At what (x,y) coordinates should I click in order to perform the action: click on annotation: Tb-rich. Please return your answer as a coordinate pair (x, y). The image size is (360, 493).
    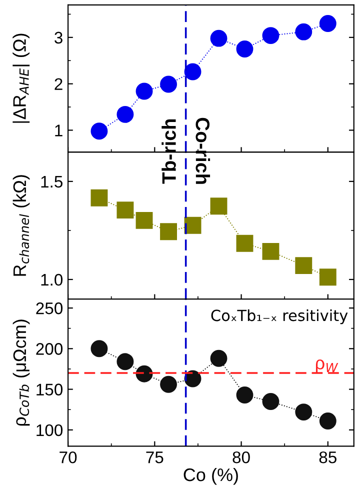
    Looking at the image, I should click on (169, 151).